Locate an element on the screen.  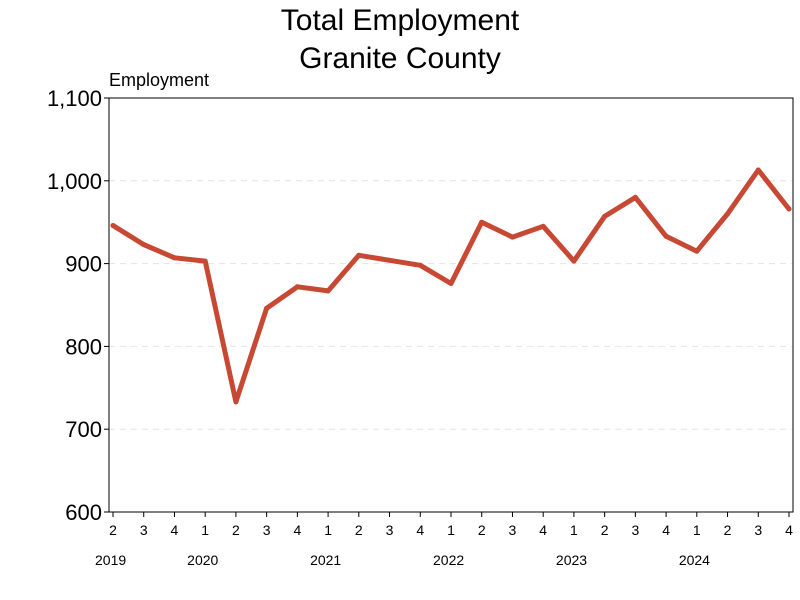
year-label: 2019 is located at coordinates (110, 560).